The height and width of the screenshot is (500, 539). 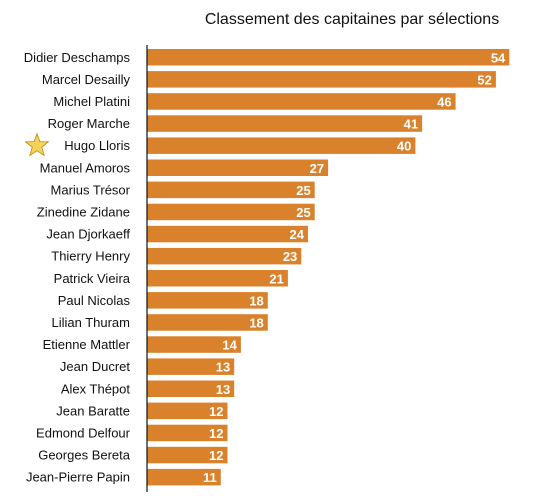 What do you see at coordinates (444, 102) in the screenshot?
I see `value-label: 46` at bounding box center [444, 102].